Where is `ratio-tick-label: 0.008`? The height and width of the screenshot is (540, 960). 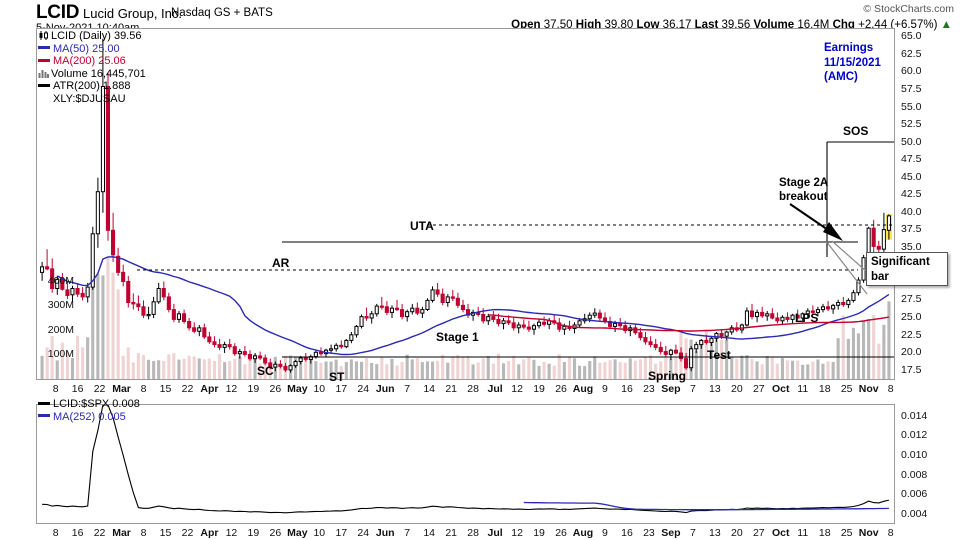
ratio-tick-label: 0.008 is located at coordinates (914, 474).